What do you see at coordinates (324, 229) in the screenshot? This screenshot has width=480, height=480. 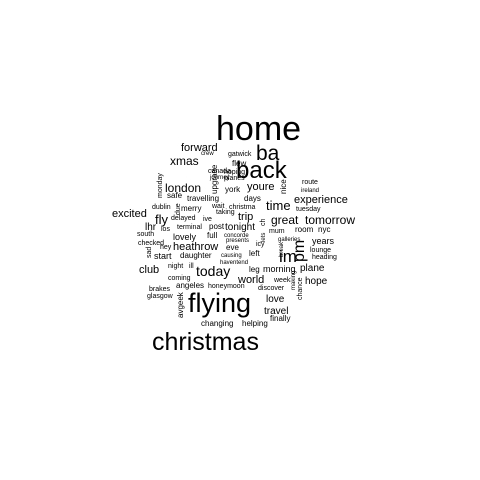 I see `word-nyc: nyc` at bounding box center [324, 229].